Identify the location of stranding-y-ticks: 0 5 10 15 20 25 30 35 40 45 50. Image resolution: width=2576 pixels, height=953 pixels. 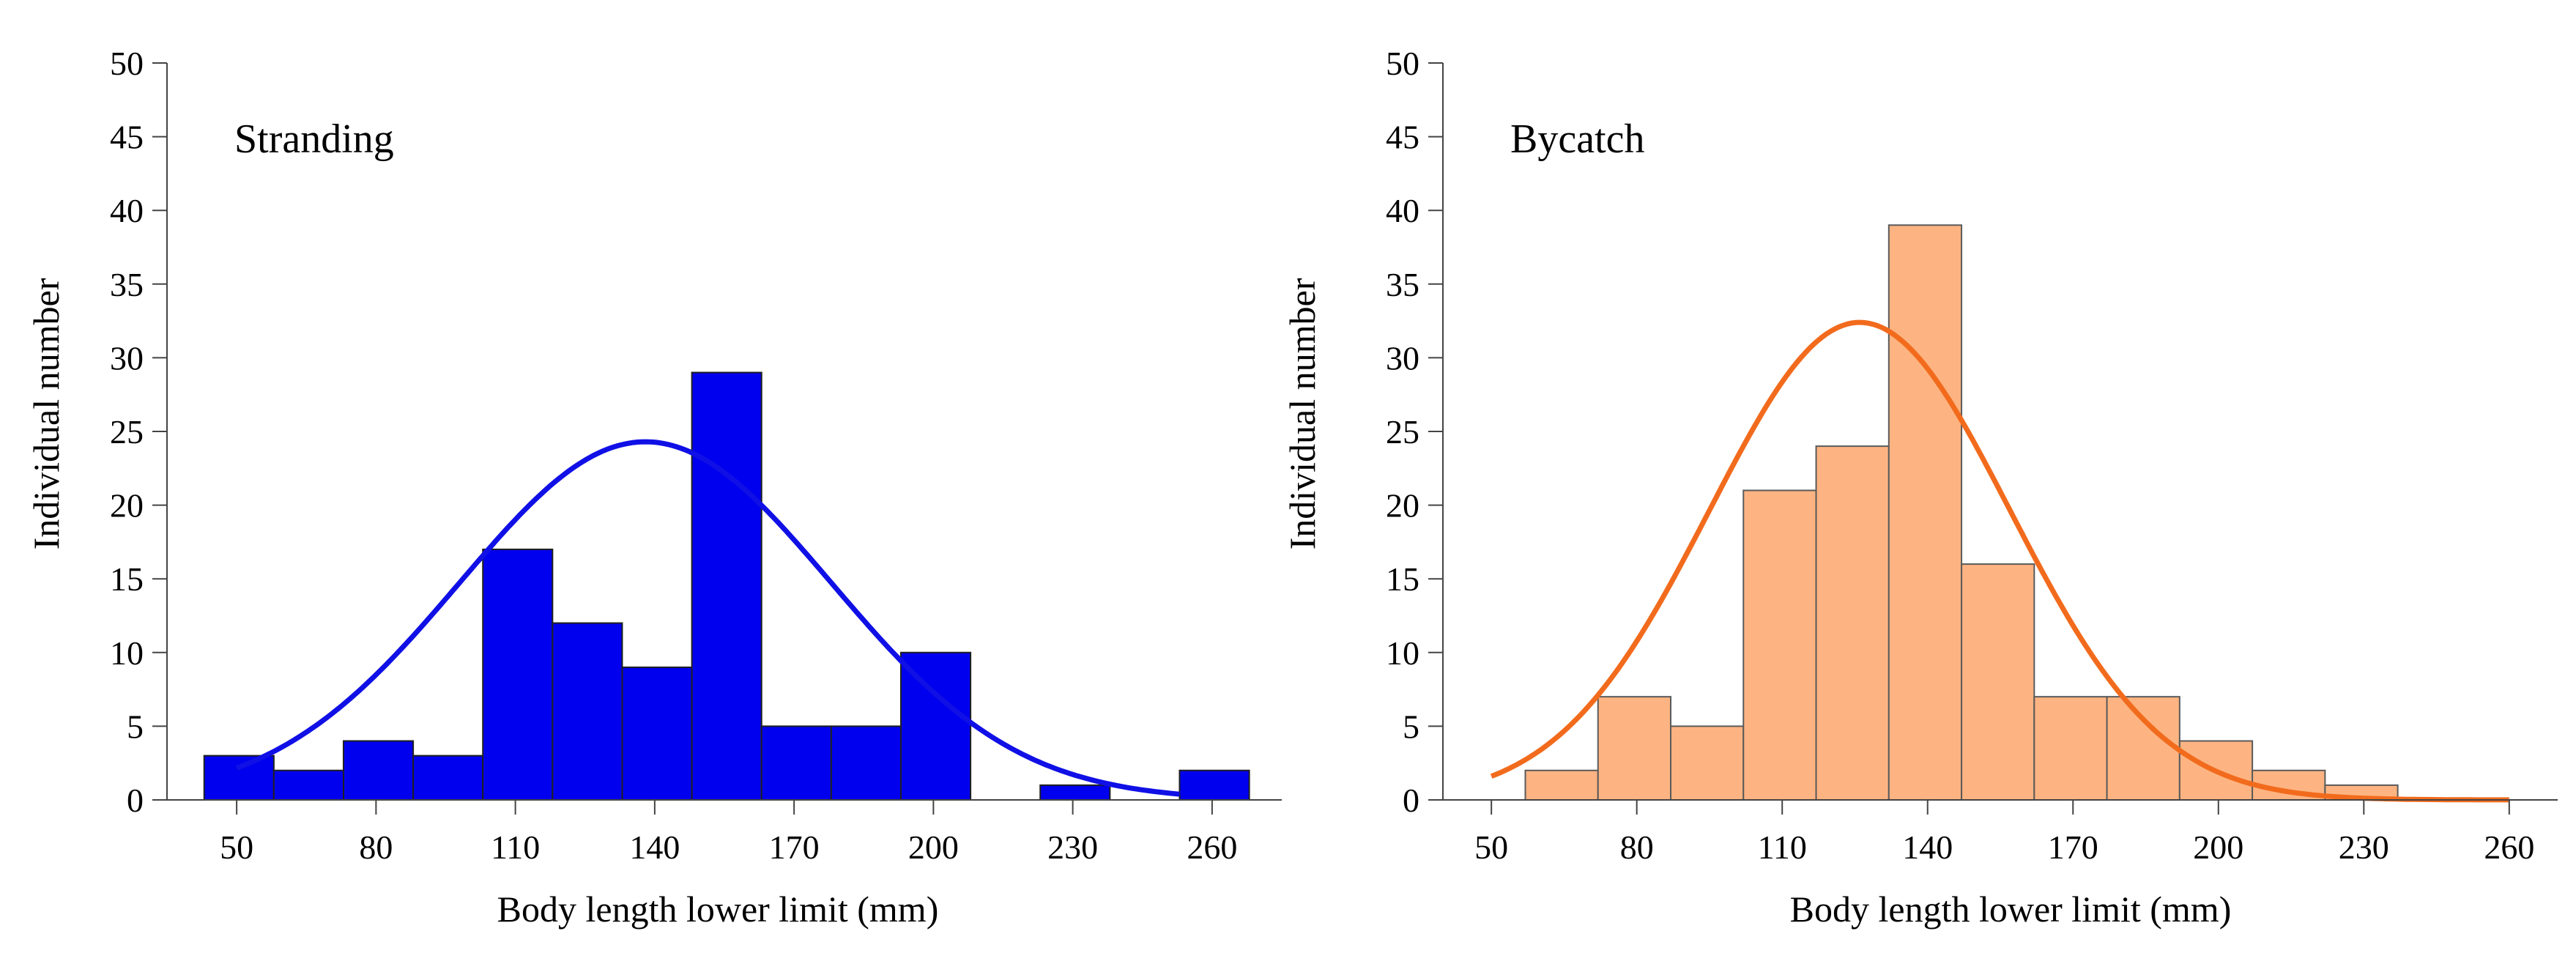
(138, 432).